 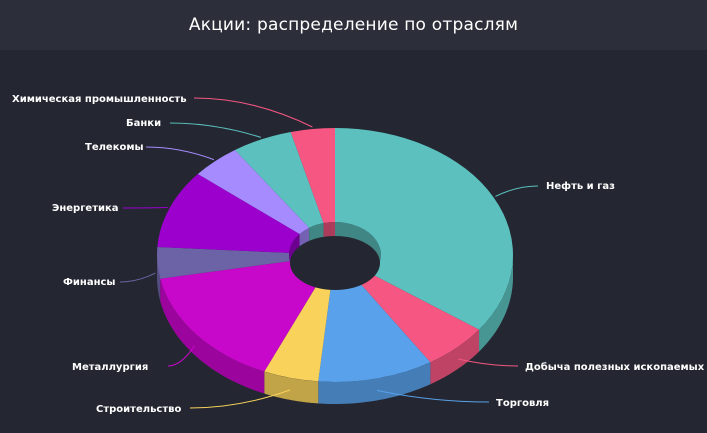 What do you see at coordinates (522, 403) in the screenshot?
I see `slice-label-2: Торговля` at bounding box center [522, 403].